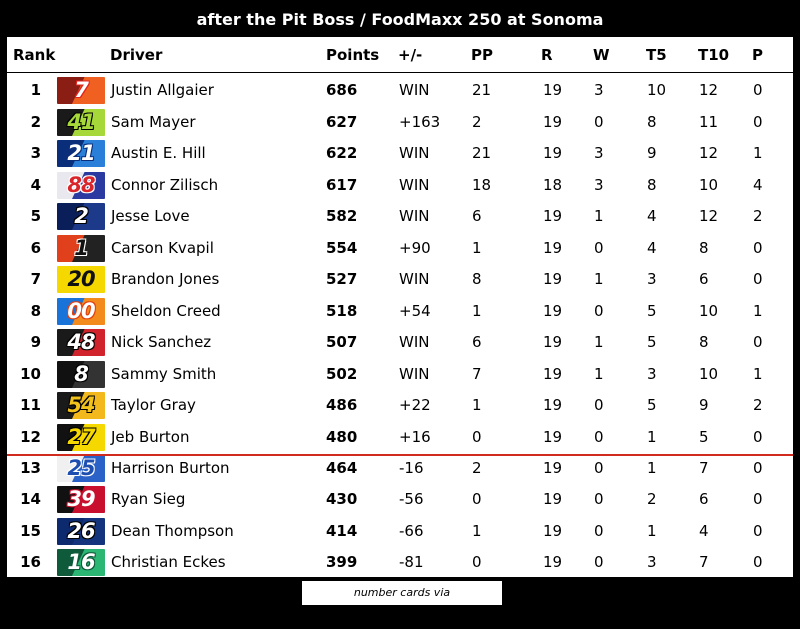 This screenshot has width=800, height=629. Describe the element at coordinates (342, 561) in the screenshot. I see `points-value: 399` at that location.